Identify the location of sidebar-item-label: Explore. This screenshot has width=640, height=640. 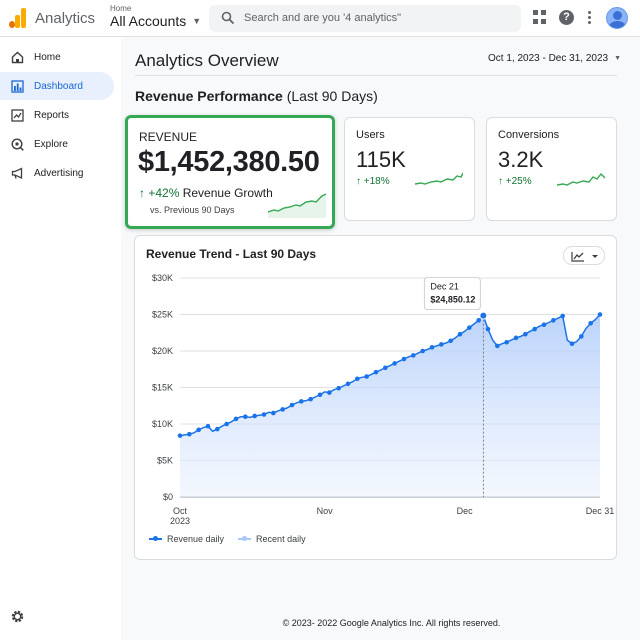
(51, 144).